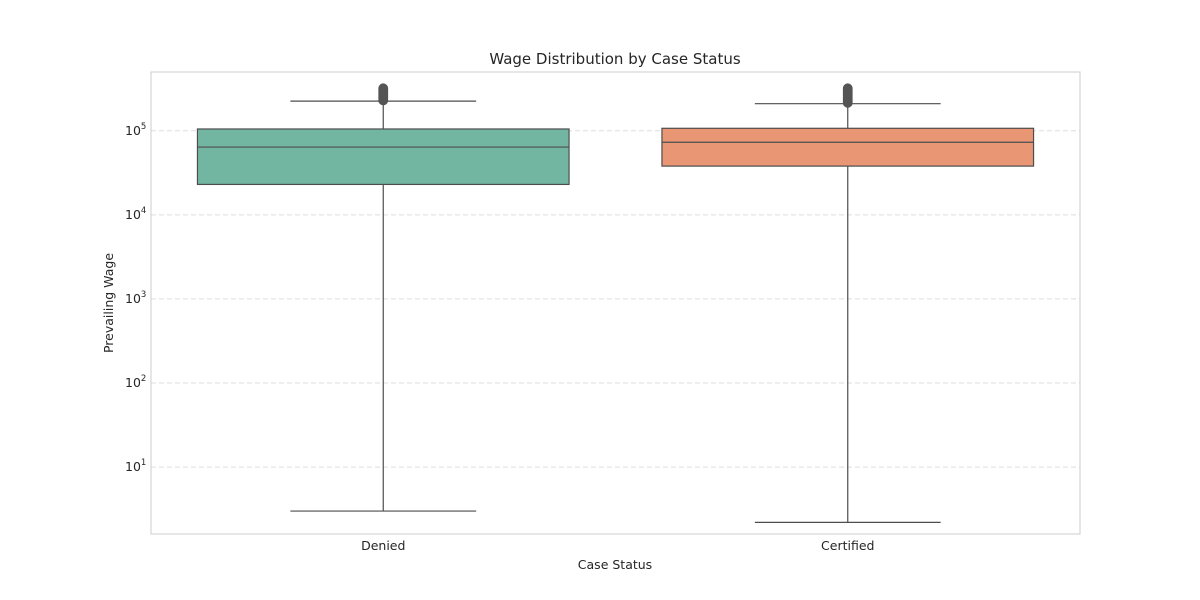 This screenshot has height=600, width=1200. Describe the element at coordinates (108, 303) in the screenshot. I see `y-axis-label: Prevailing Wage` at that location.